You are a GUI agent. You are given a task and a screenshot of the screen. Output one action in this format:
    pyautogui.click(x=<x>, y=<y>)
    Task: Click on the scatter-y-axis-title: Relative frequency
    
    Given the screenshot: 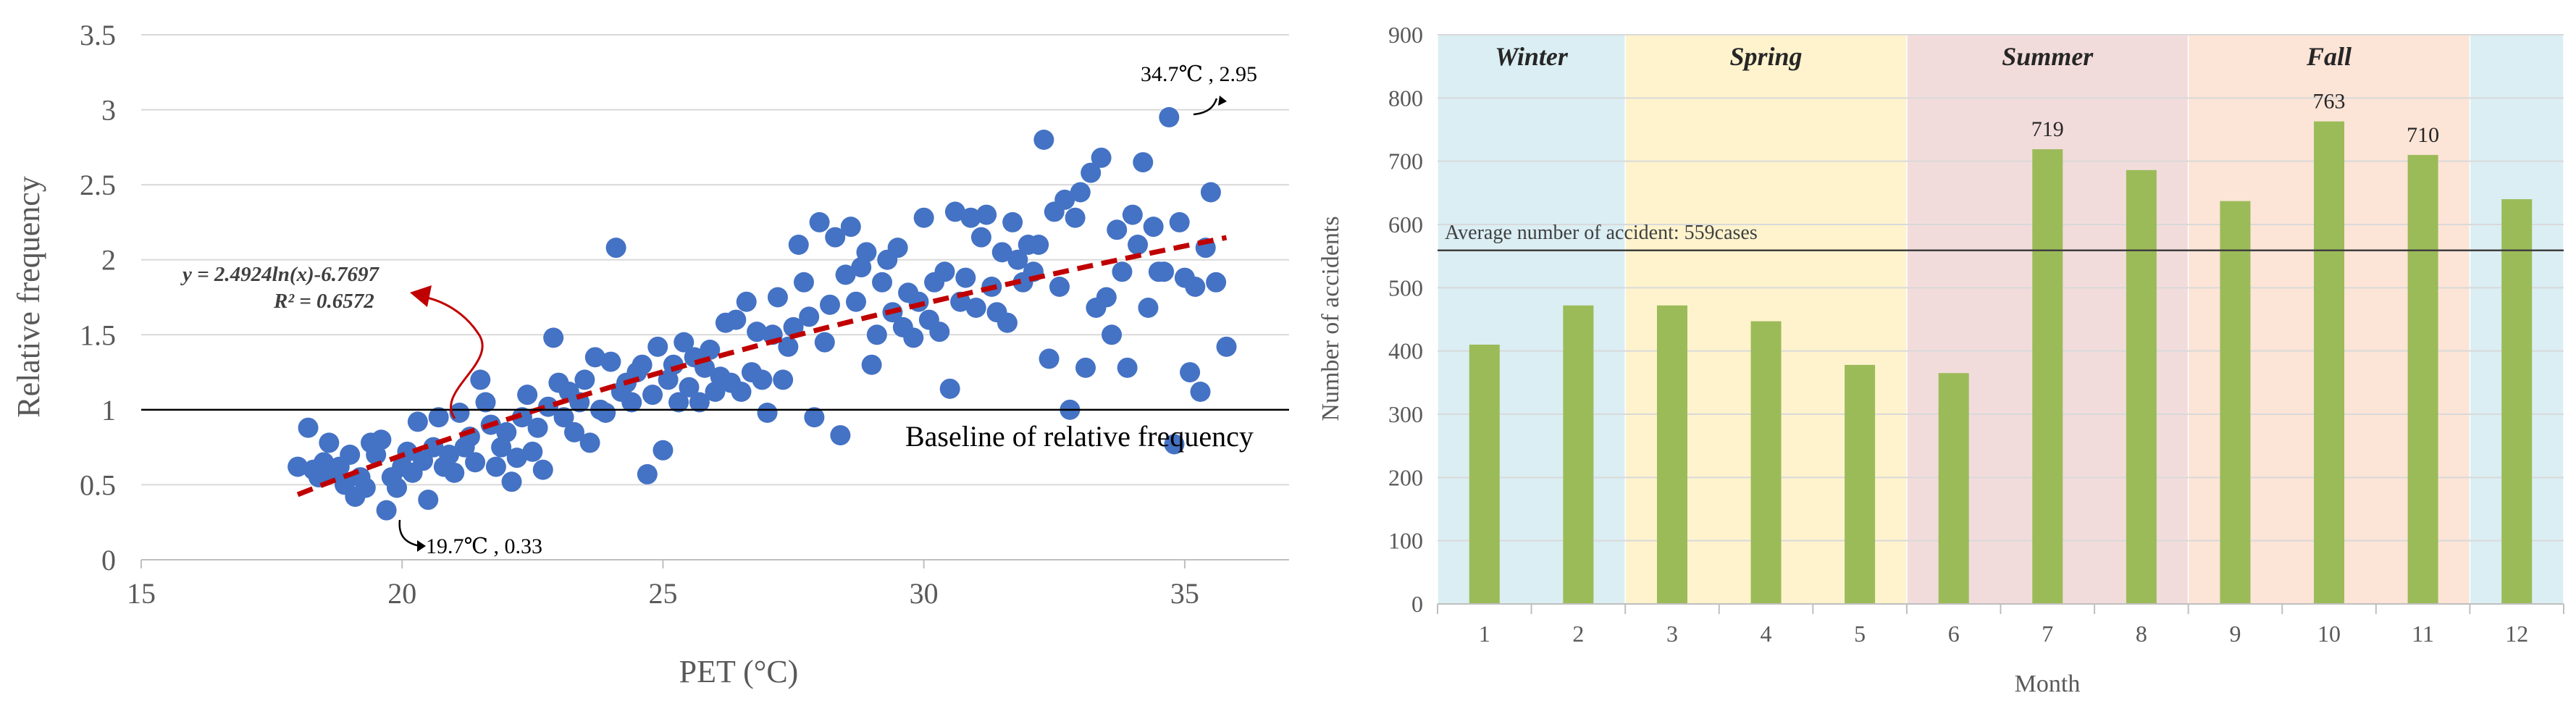 What is the action you would take?
    pyautogui.click(x=28, y=297)
    